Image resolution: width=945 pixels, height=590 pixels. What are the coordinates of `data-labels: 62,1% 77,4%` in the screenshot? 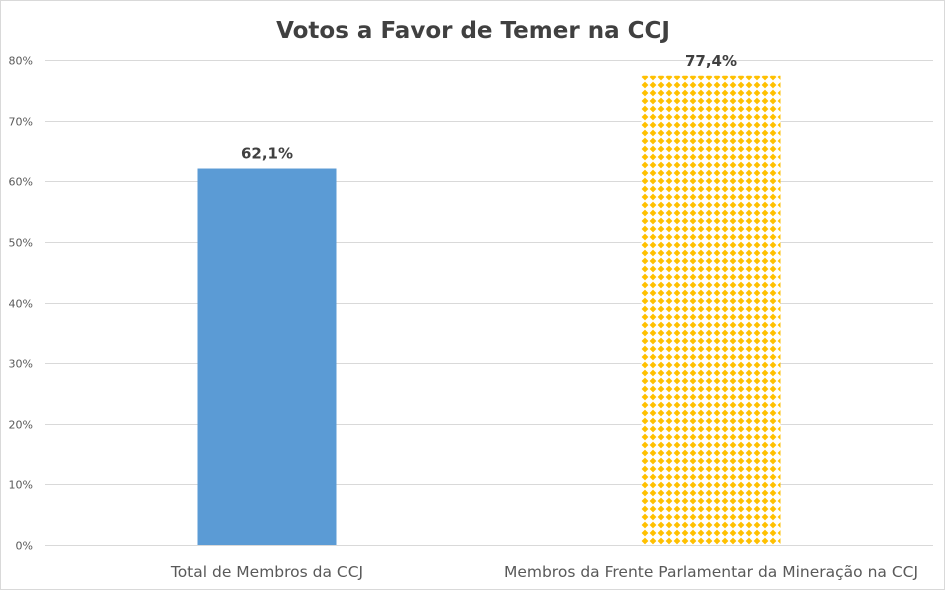 It's located at (489, 107).